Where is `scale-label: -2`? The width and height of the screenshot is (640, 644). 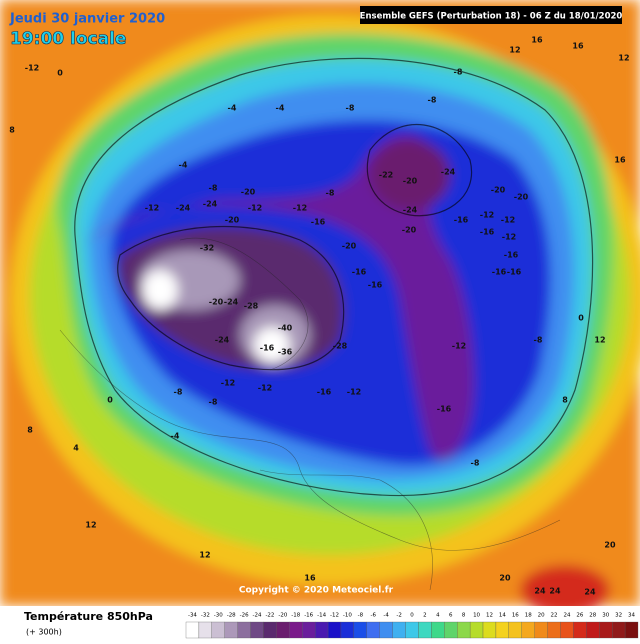 scale-label: -2 is located at coordinates (398, 616).